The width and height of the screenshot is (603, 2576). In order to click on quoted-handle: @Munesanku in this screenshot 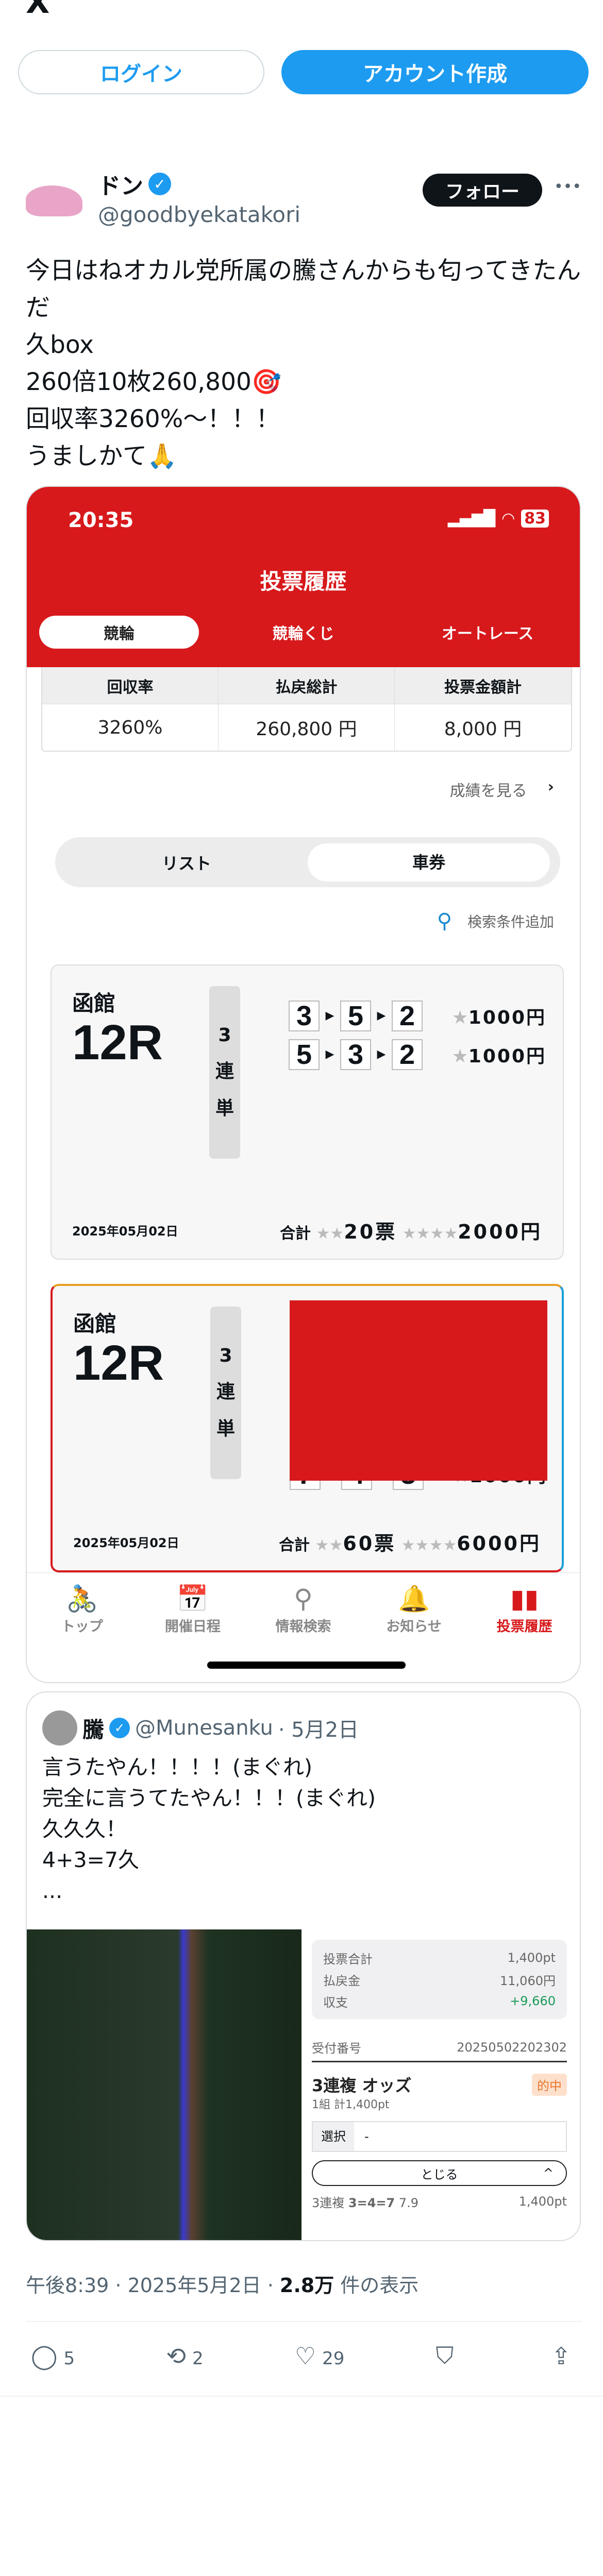, I will do `click(204, 1728)`.